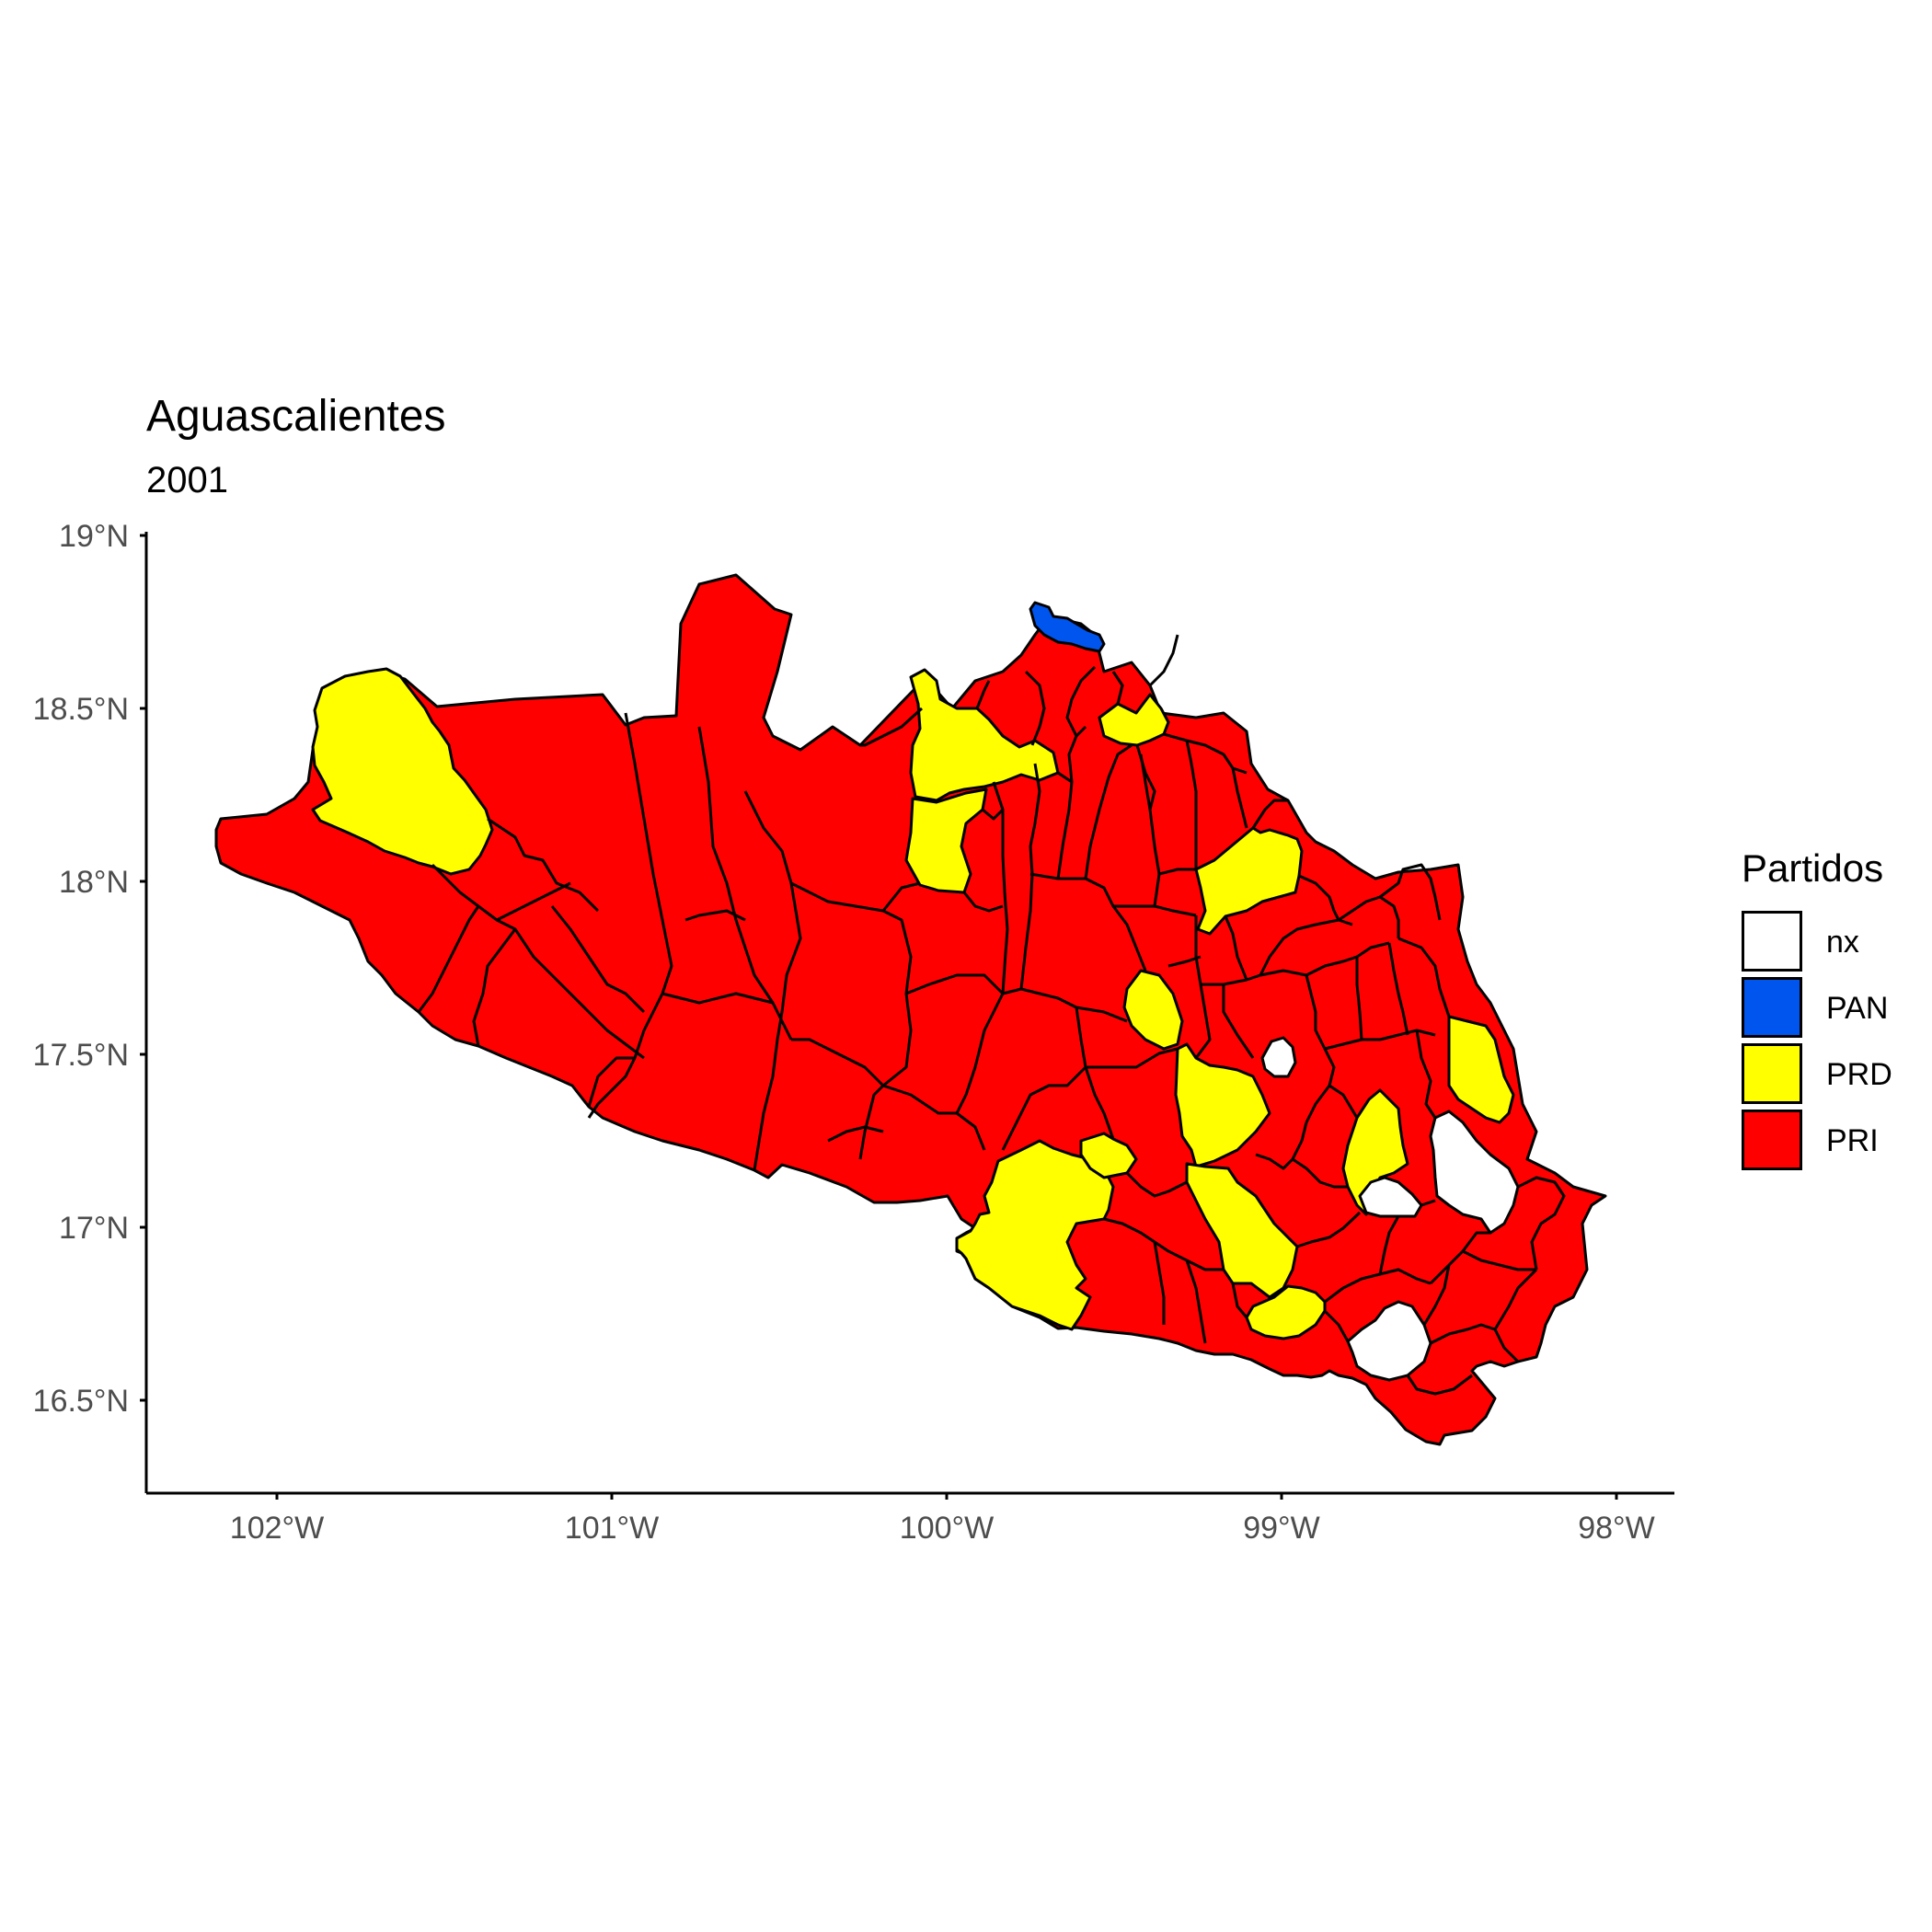  What do you see at coordinates (1859, 1074) in the screenshot?
I see `legend-label: PRD` at bounding box center [1859, 1074].